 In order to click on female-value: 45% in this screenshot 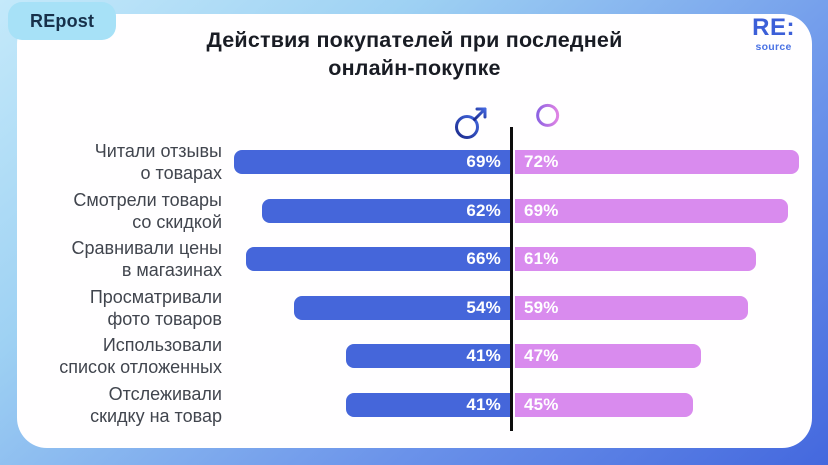, I will do `click(541, 404)`.